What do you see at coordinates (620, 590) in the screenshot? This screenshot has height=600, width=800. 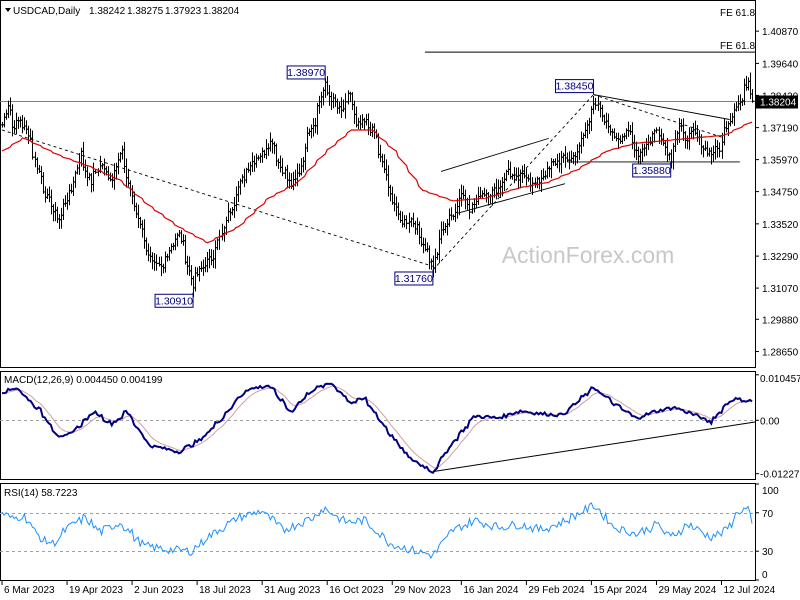 I see `date-tick-label: 15 Apr 2024` at bounding box center [620, 590].